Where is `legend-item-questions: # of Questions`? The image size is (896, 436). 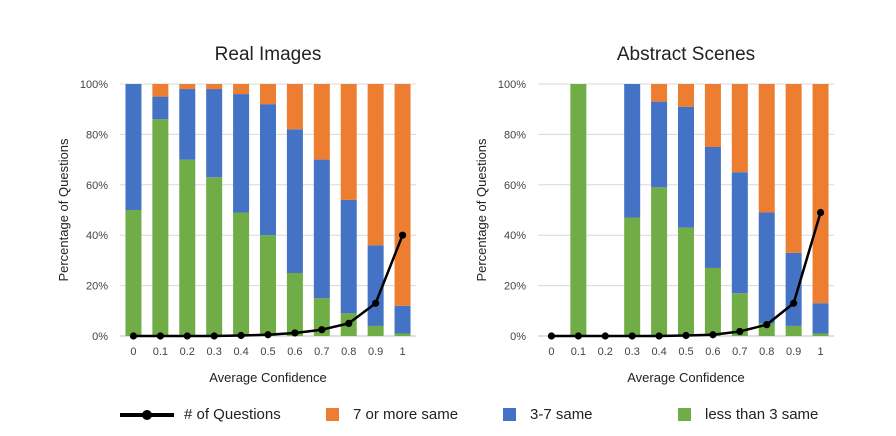 legend-item-questions: # of Questions is located at coordinates (199, 414).